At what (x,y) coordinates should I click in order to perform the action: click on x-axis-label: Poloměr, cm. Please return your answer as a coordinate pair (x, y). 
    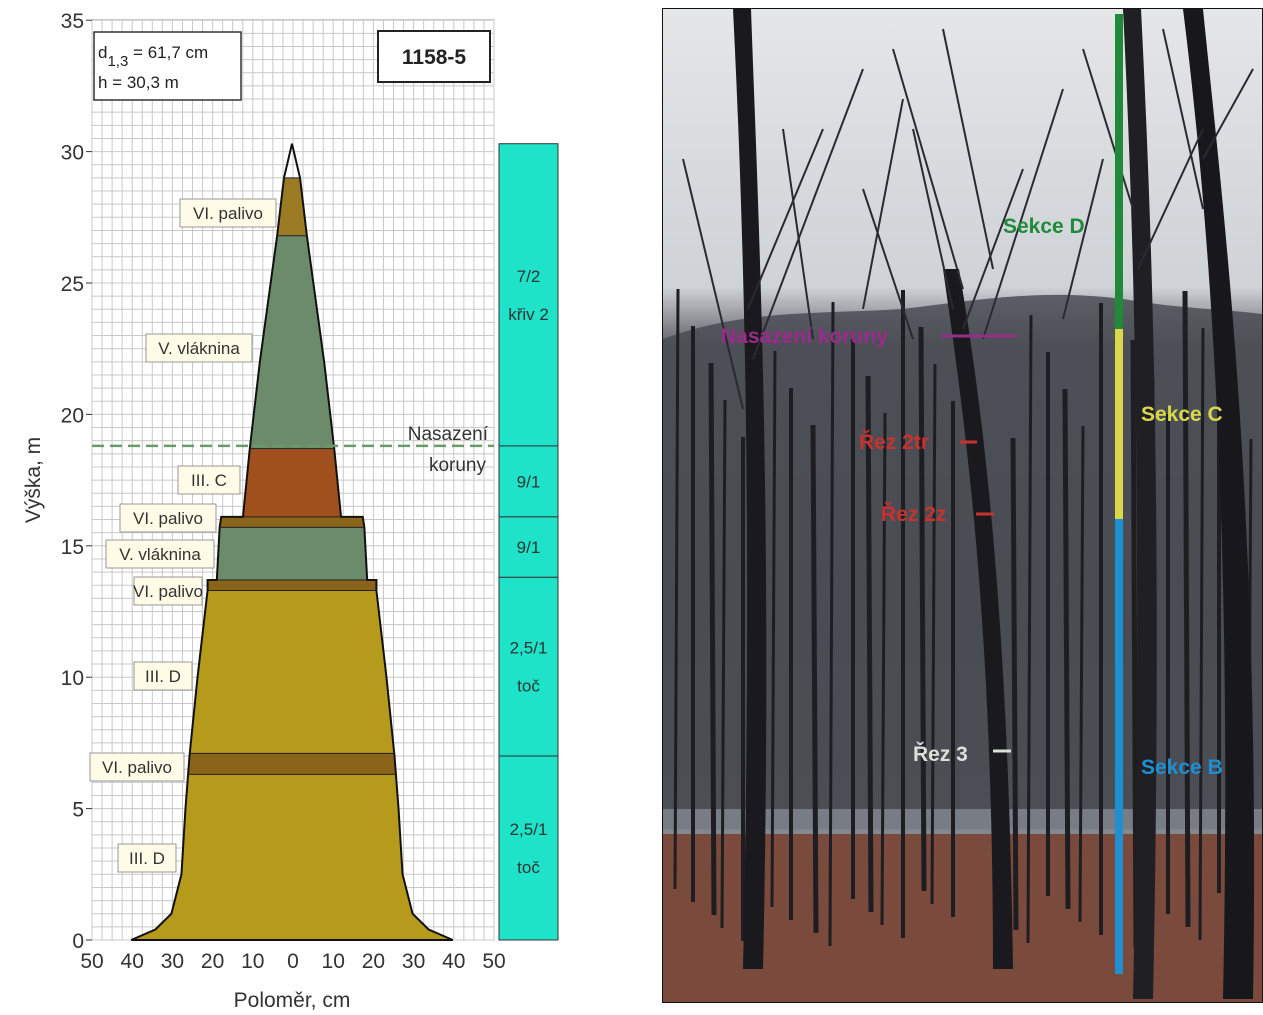
    Looking at the image, I should click on (292, 1000).